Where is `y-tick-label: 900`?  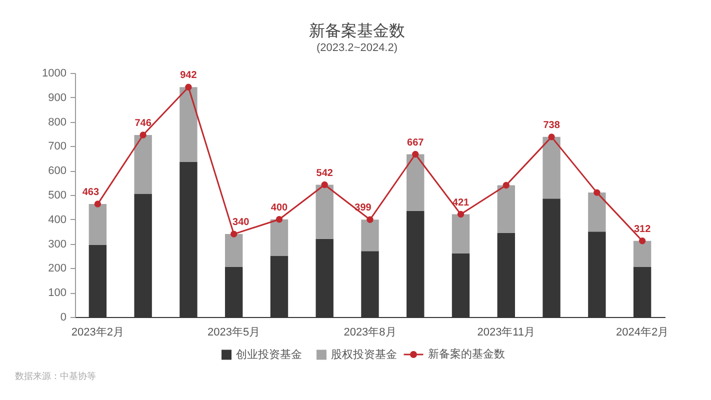 y-tick-label: 900 is located at coordinates (57, 98).